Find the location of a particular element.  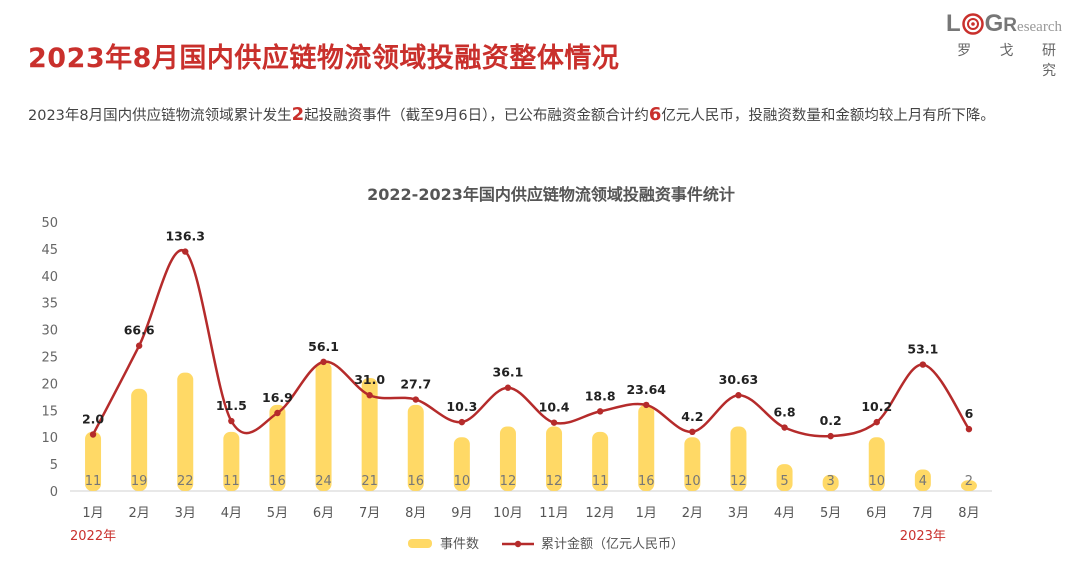

y-tick-label: 20 is located at coordinates (49, 384).